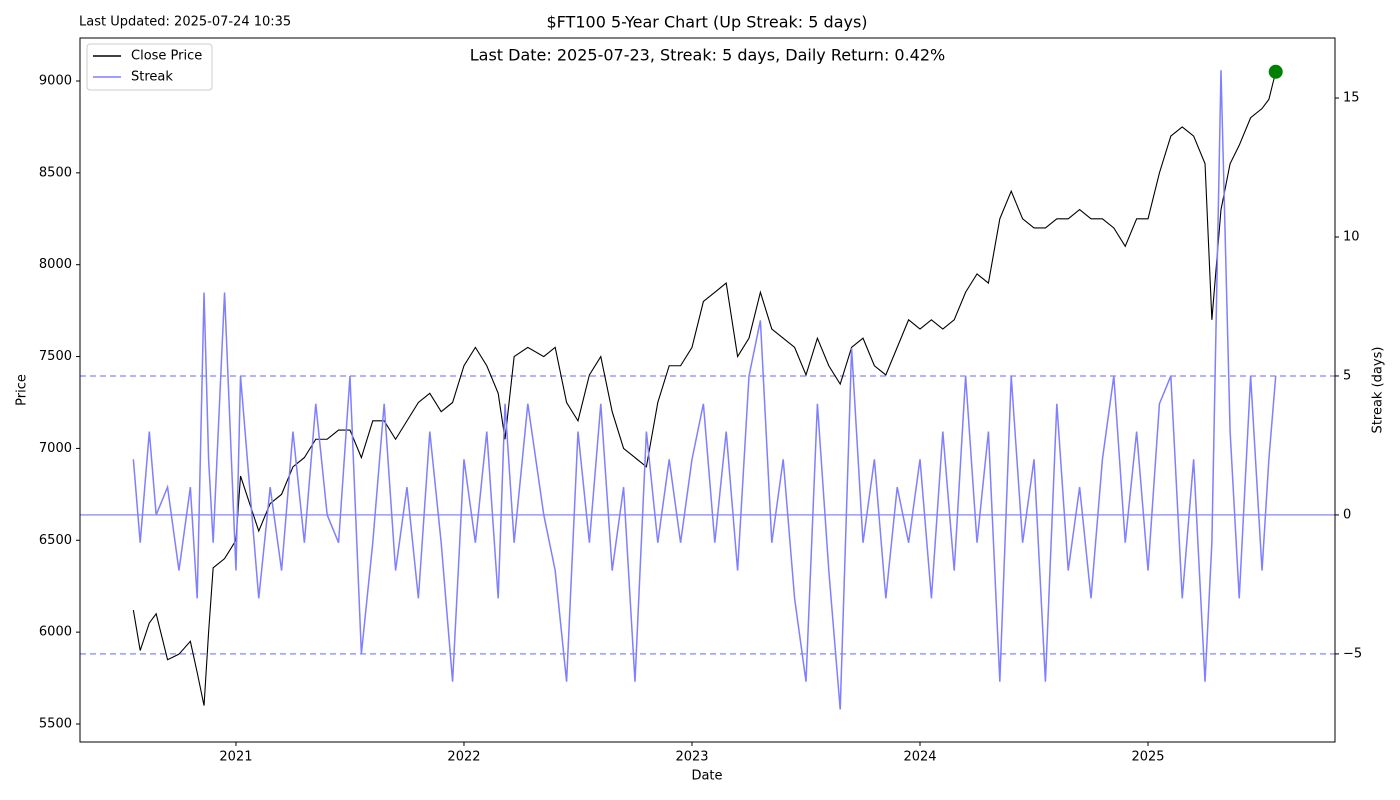 Image resolution: width=1400 pixels, height=800 pixels. What do you see at coordinates (1147, 757) in the screenshot?
I see `x-tick-label: 2025` at bounding box center [1147, 757].